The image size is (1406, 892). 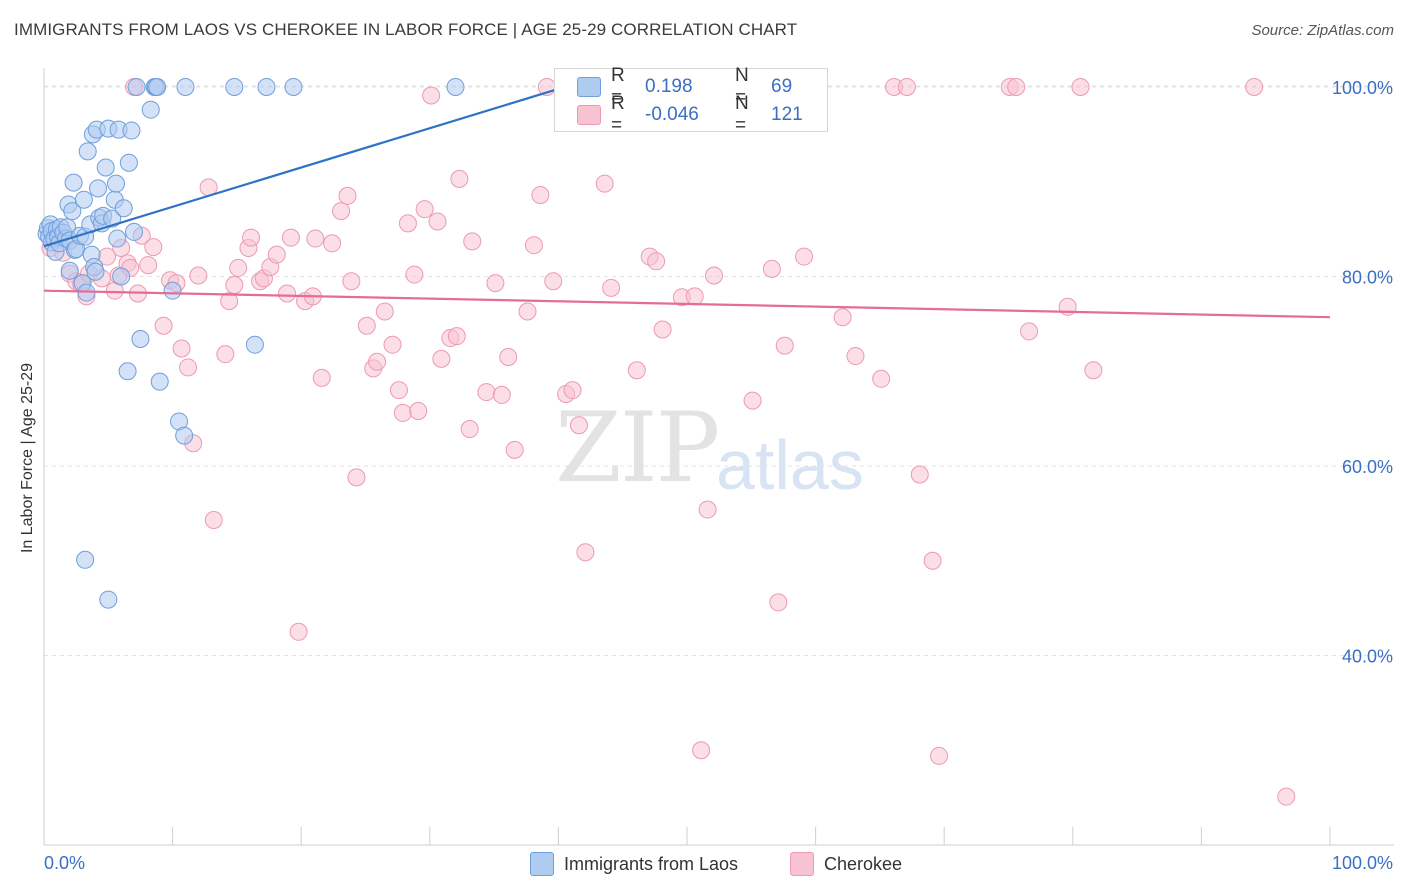 What do you see at coordinates (863, 863) in the screenshot?
I see `bottom-legend-label-cherokee: Cherokee` at bounding box center [863, 863].